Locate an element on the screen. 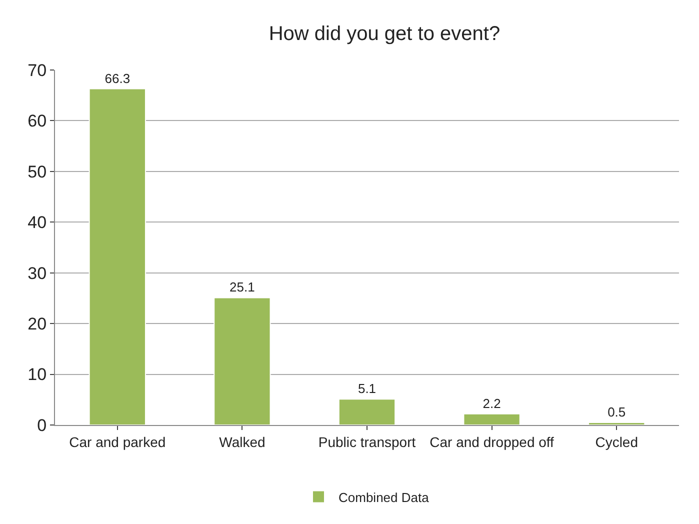  y-tick-label: 20 is located at coordinates (37, 324).